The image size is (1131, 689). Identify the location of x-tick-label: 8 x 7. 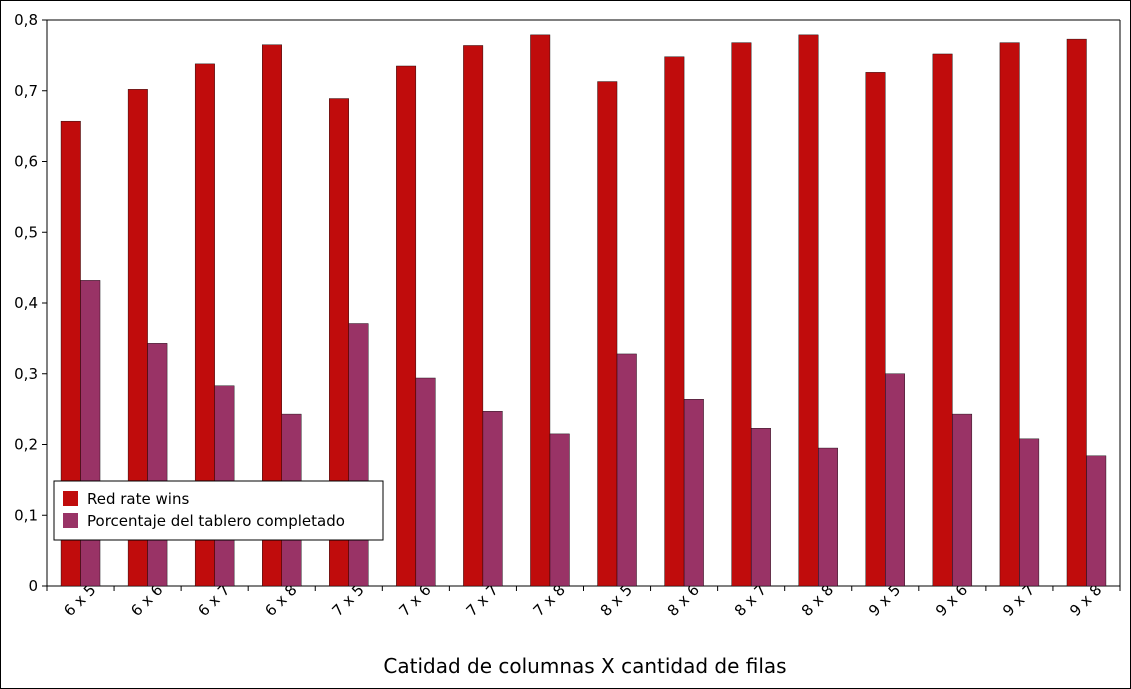
(750, 600).